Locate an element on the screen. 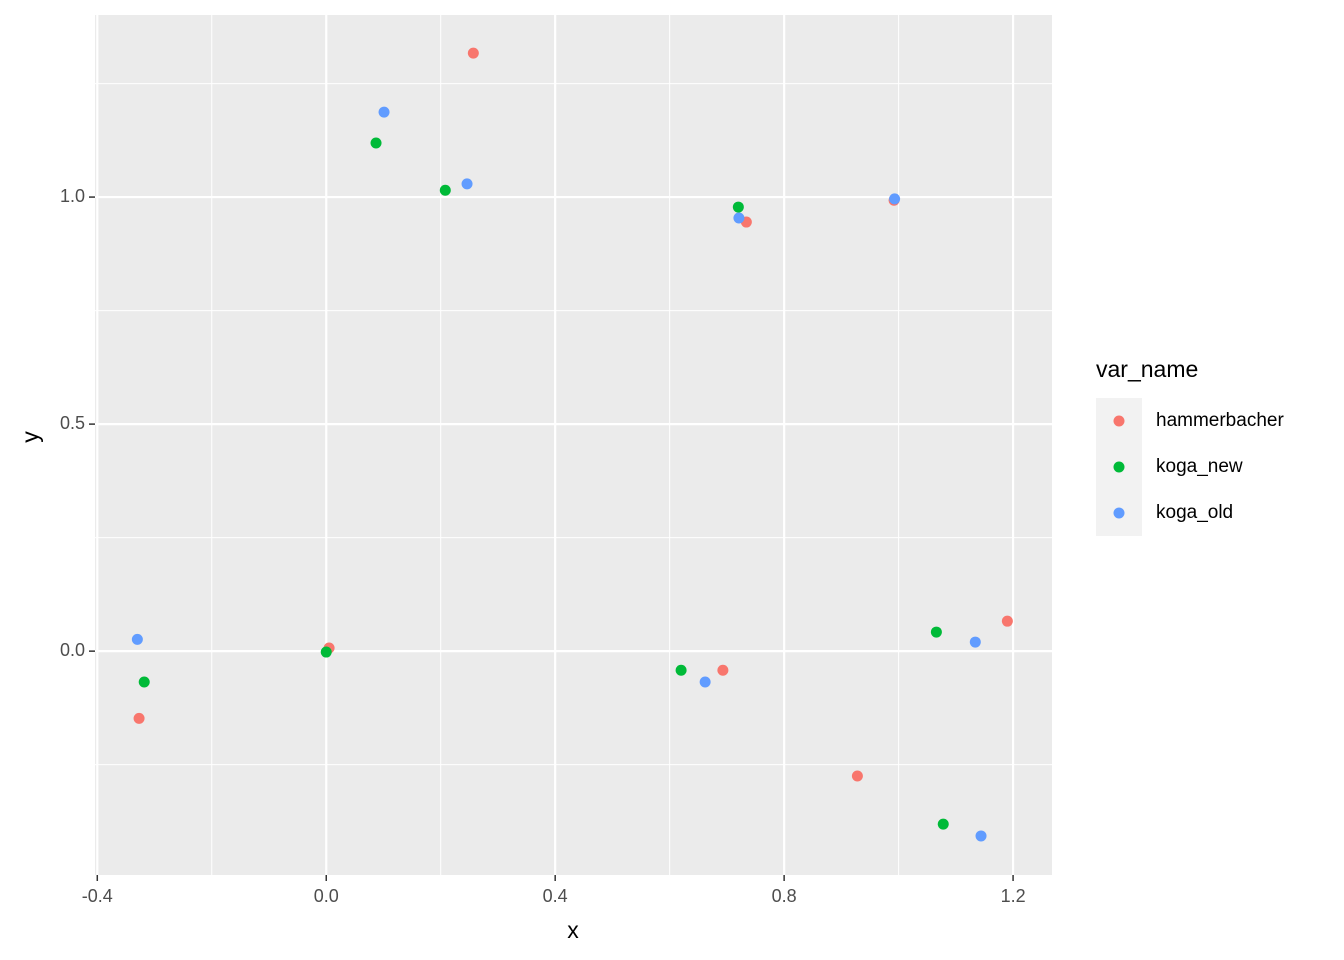 Image resolution: width=1344 pixels, height=960 pixels. x-tick-label: 0.4 is located at coordinates (555, 896).